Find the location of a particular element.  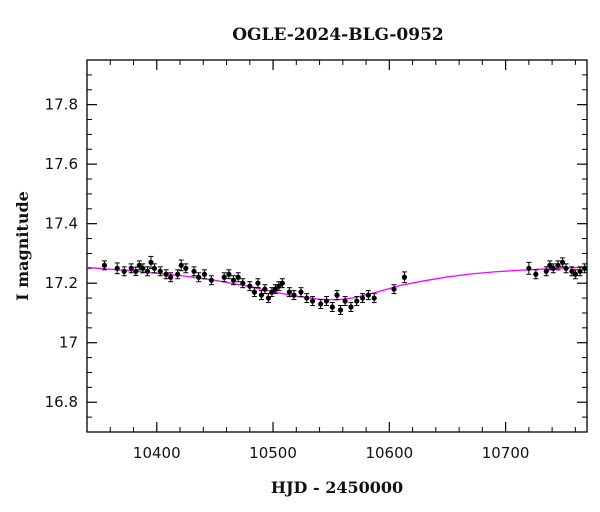

y-axis-label: I magnitude is located at coordinates (22, 246).